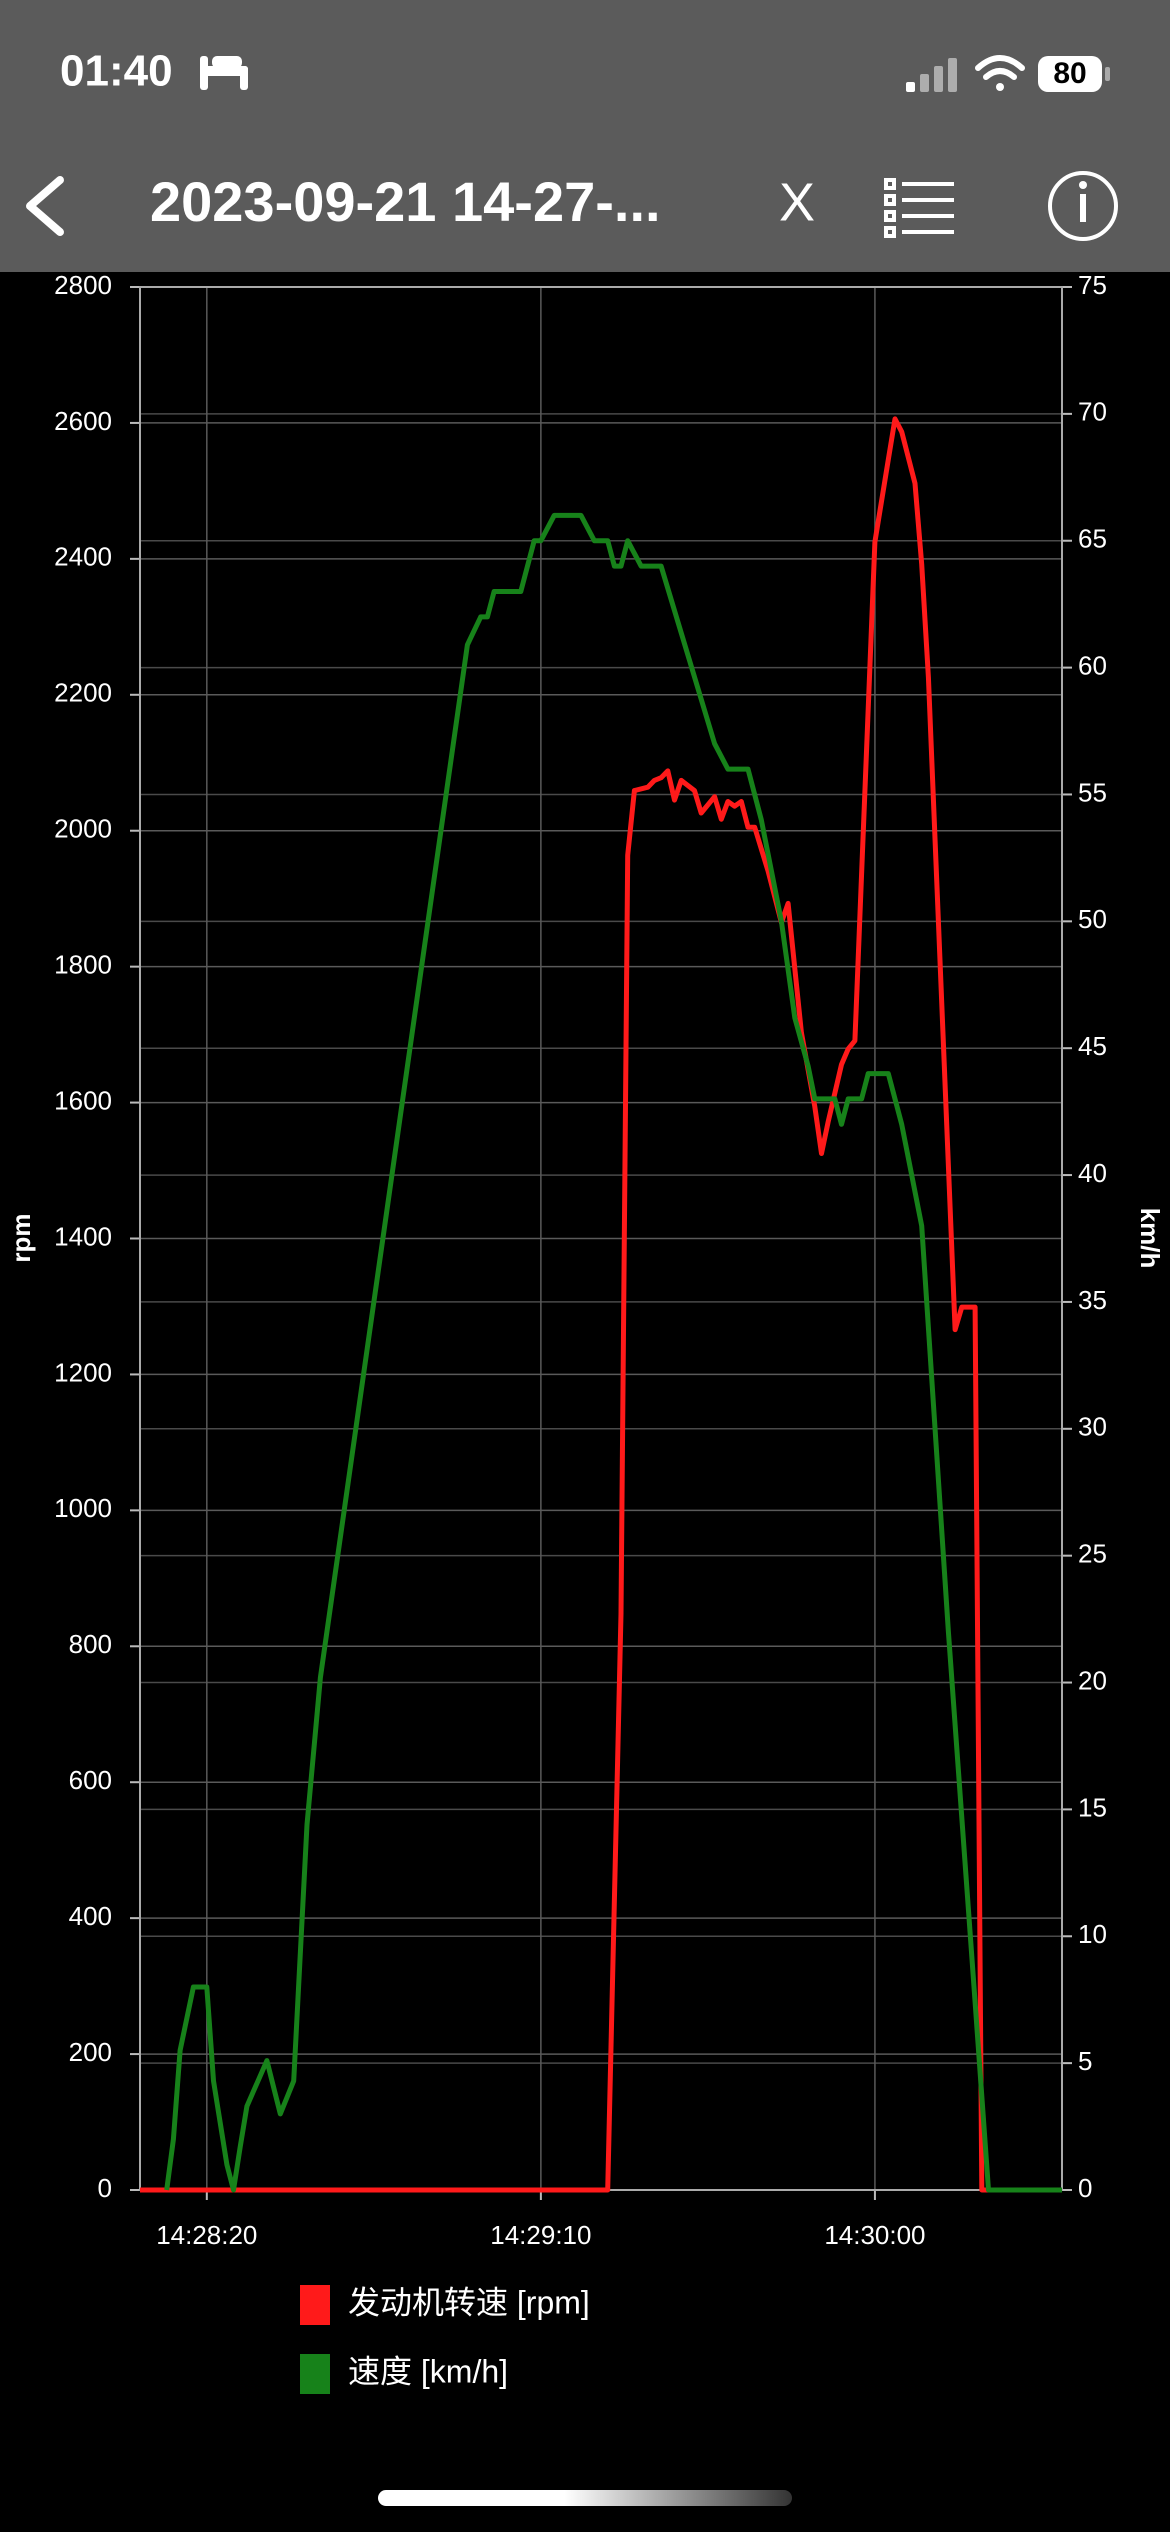  What do you see at coordinates (1092, 1680) in the screenshot?
I see `y2-tick-label: 20` at bounding box center [1092, 1680].